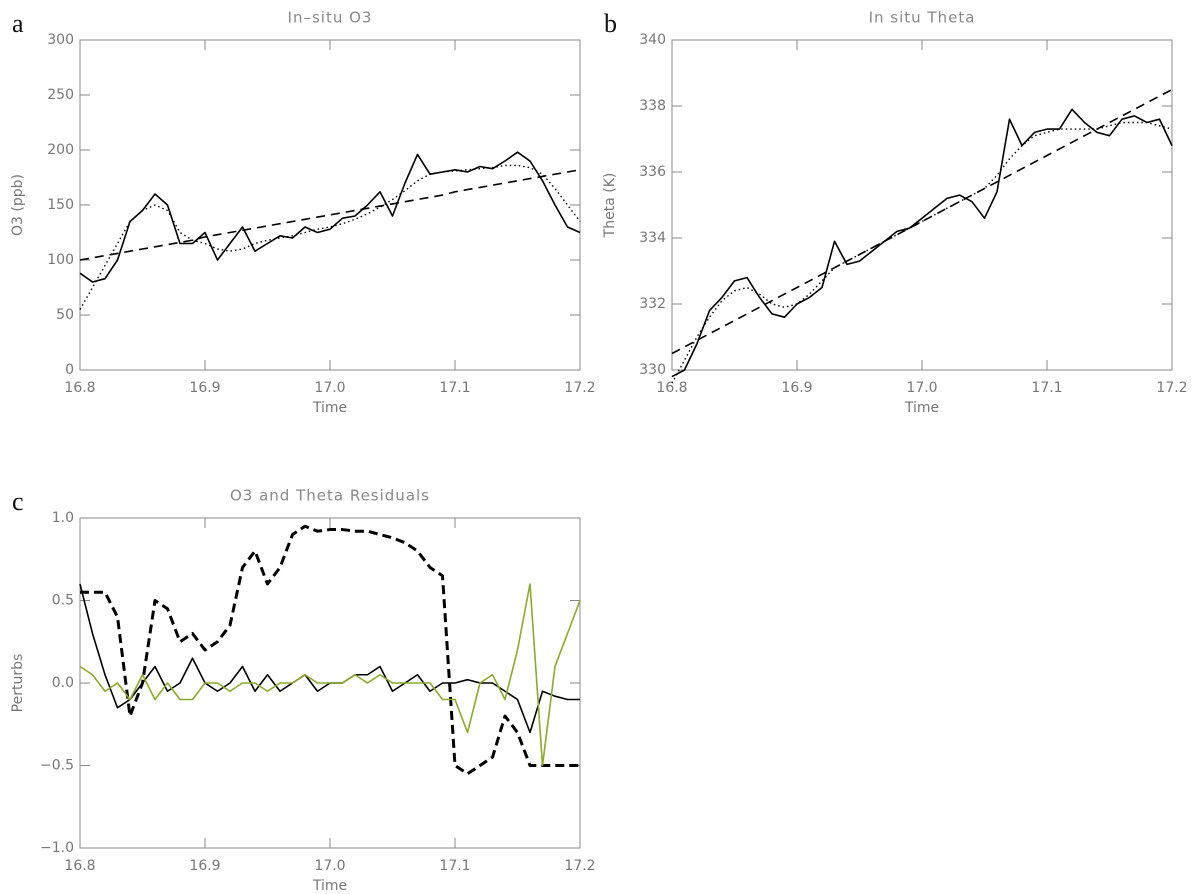 Image resolution: width=1194 pixels, height=894 pixels. I want to click on y-tick-label: 0, so click(69, 370).